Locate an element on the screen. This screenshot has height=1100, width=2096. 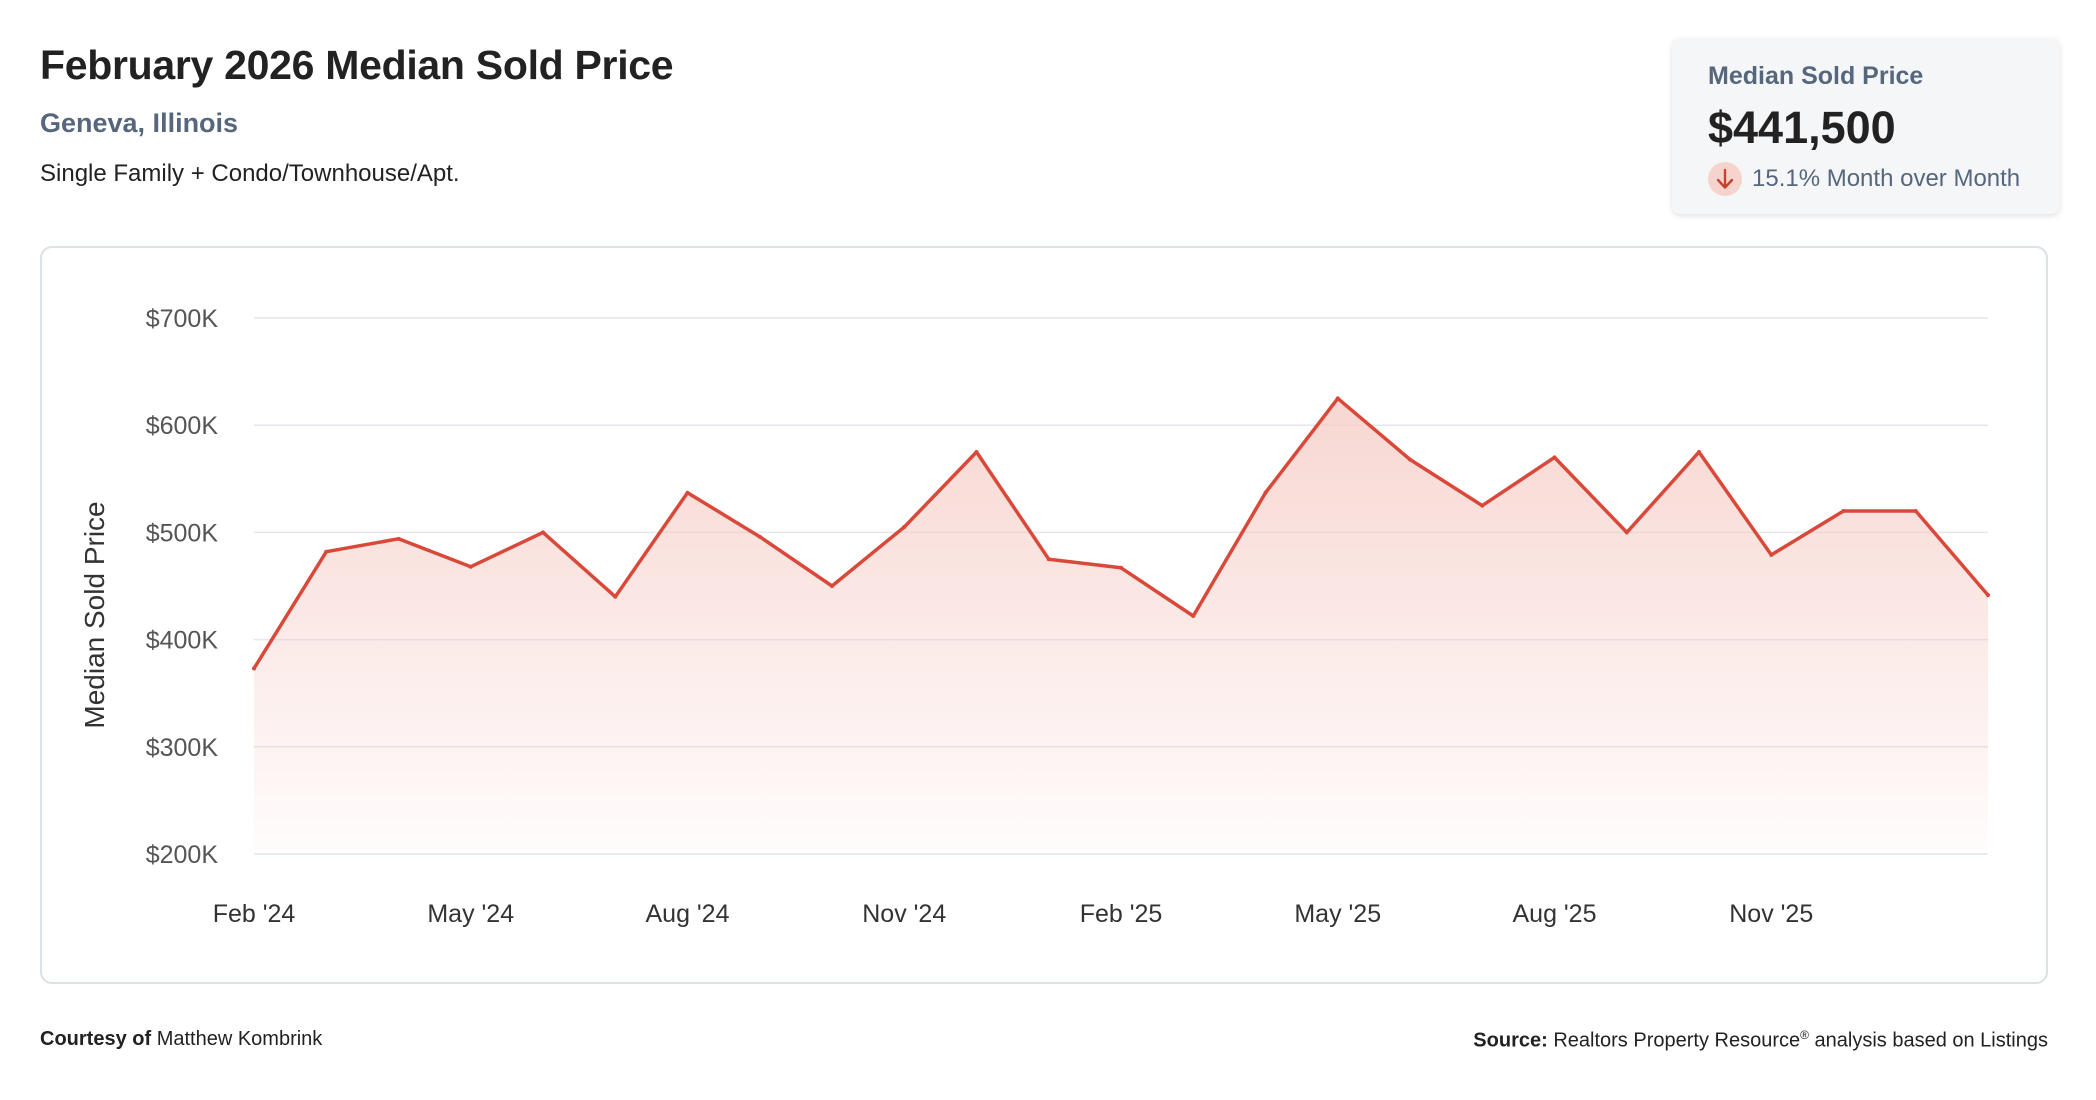
y-tick-label: $500K is located at coordinates (182, 533).